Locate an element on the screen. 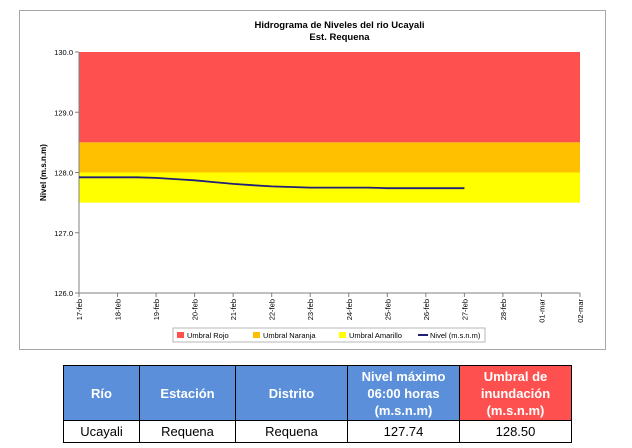  table-row: Ucayali Requena Requena 127.74 128.50 is located at coordinates (317, 431).